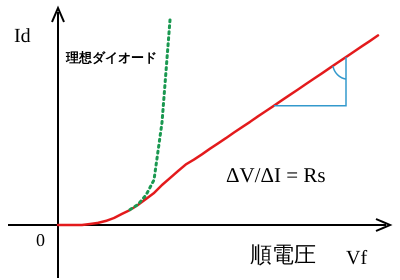  What do you see at coordinates (111, 58) in the screenshot?
I see `series-label: 理想ダイオード` at bounding box center [111, 58].